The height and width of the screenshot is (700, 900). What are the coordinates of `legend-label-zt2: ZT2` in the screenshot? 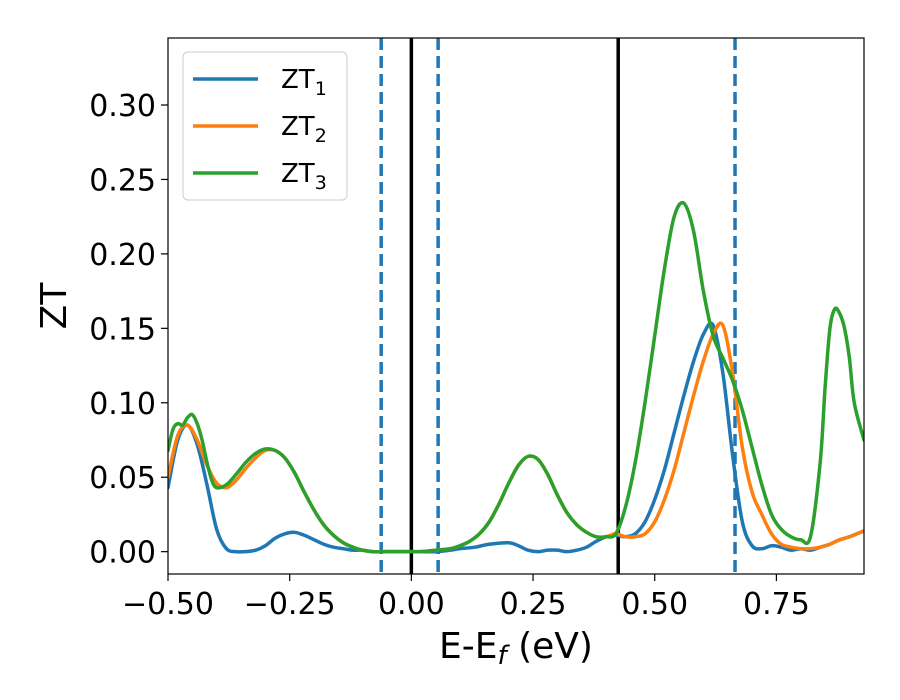 It's located at (304, 129).